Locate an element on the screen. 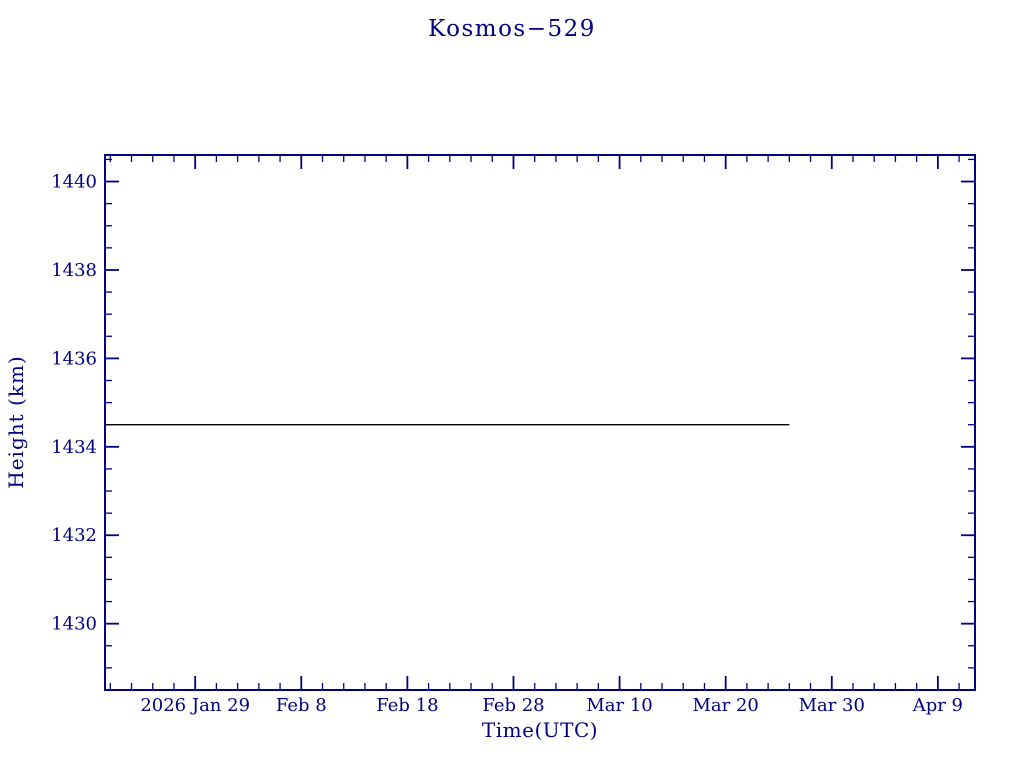 The height and width of the screenshot is (768, 1024). y-tick-label: 1430 is located at coordinates (74, 624).